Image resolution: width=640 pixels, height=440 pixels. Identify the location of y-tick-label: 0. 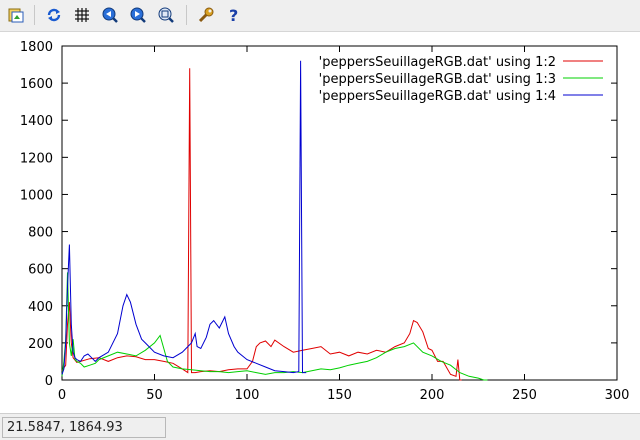
(49, 381).